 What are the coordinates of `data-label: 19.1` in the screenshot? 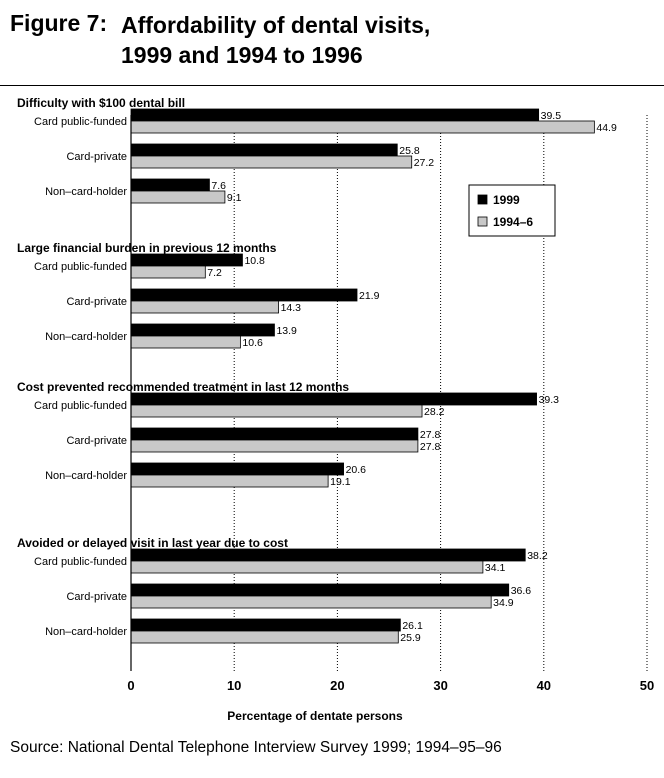 It's located at (340, 482).